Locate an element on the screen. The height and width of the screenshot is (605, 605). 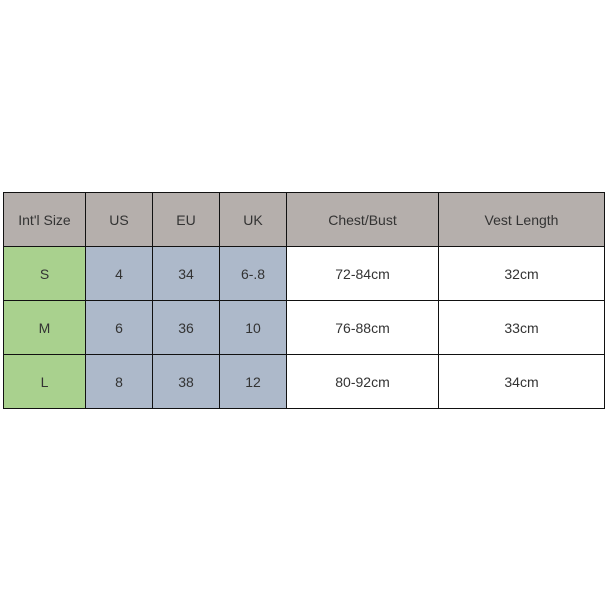
table-row: S 4 34 6-.8 72-84cm 32cm is located at coordinates (304, 273).